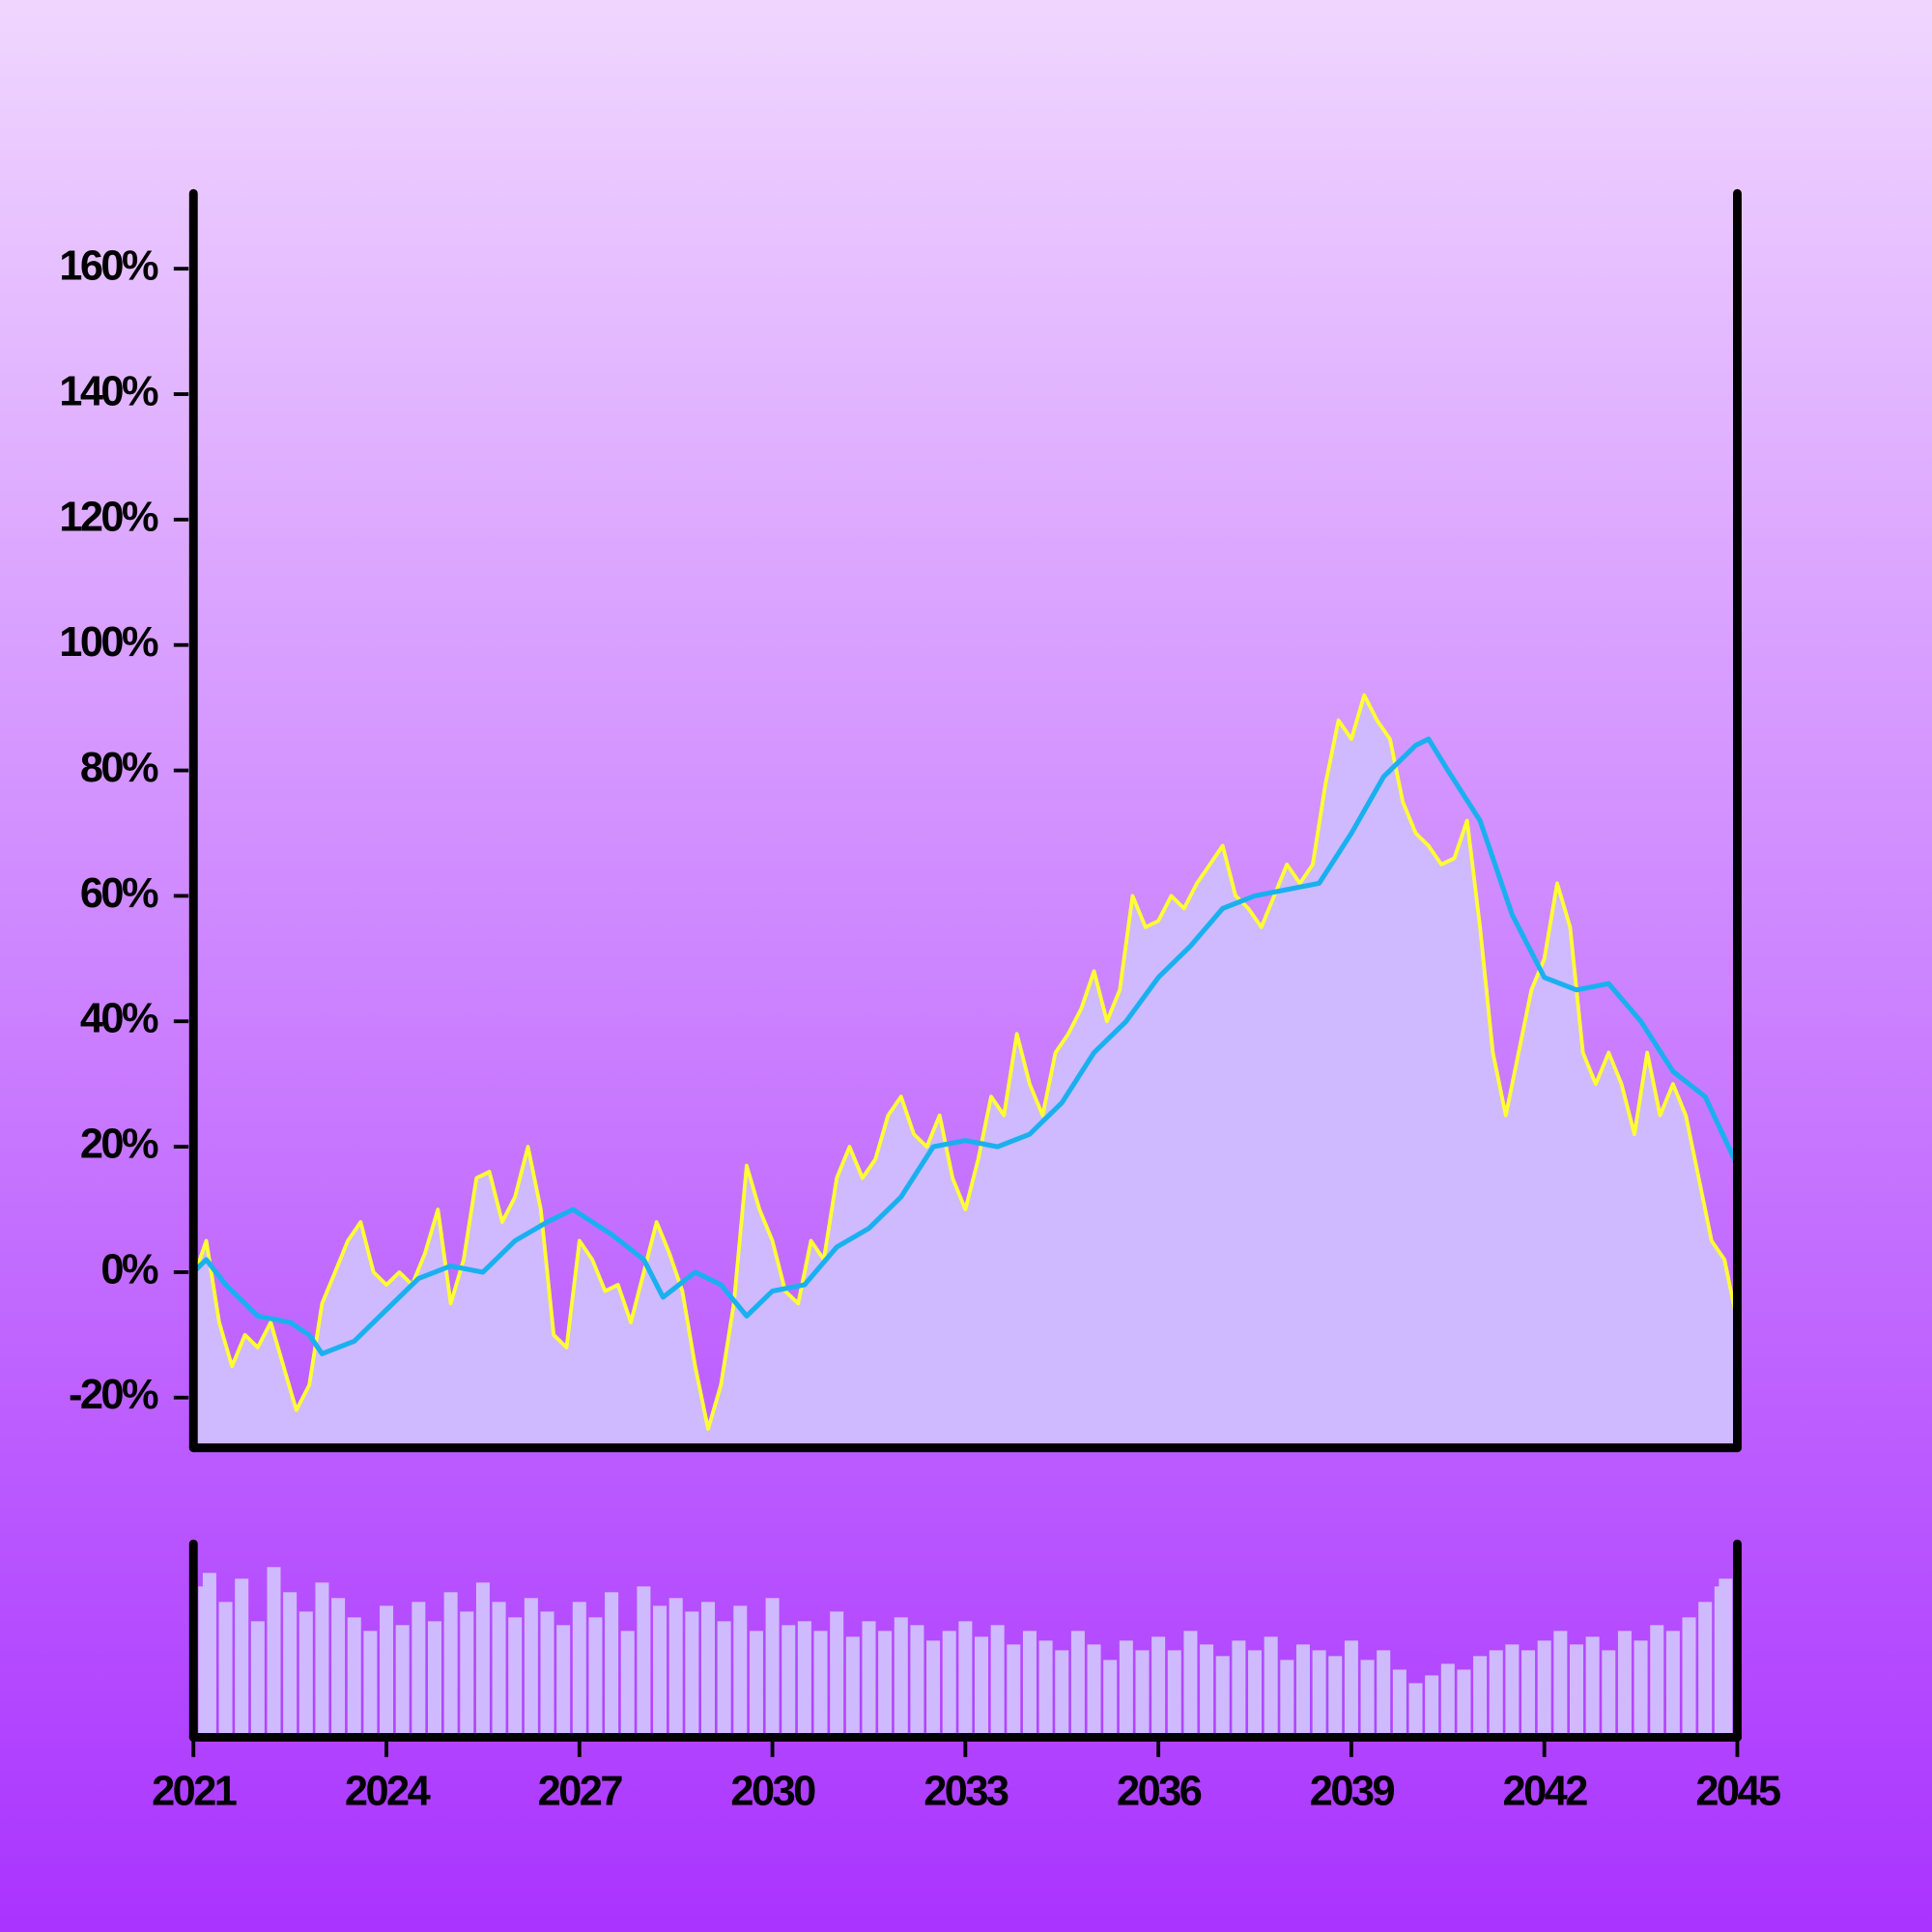 The height and width of the screenshot is (1932, 1932). Describe the element at coordinates (119, 1145) in the screenshot. I see `y-tick-label: 20%` at that location.